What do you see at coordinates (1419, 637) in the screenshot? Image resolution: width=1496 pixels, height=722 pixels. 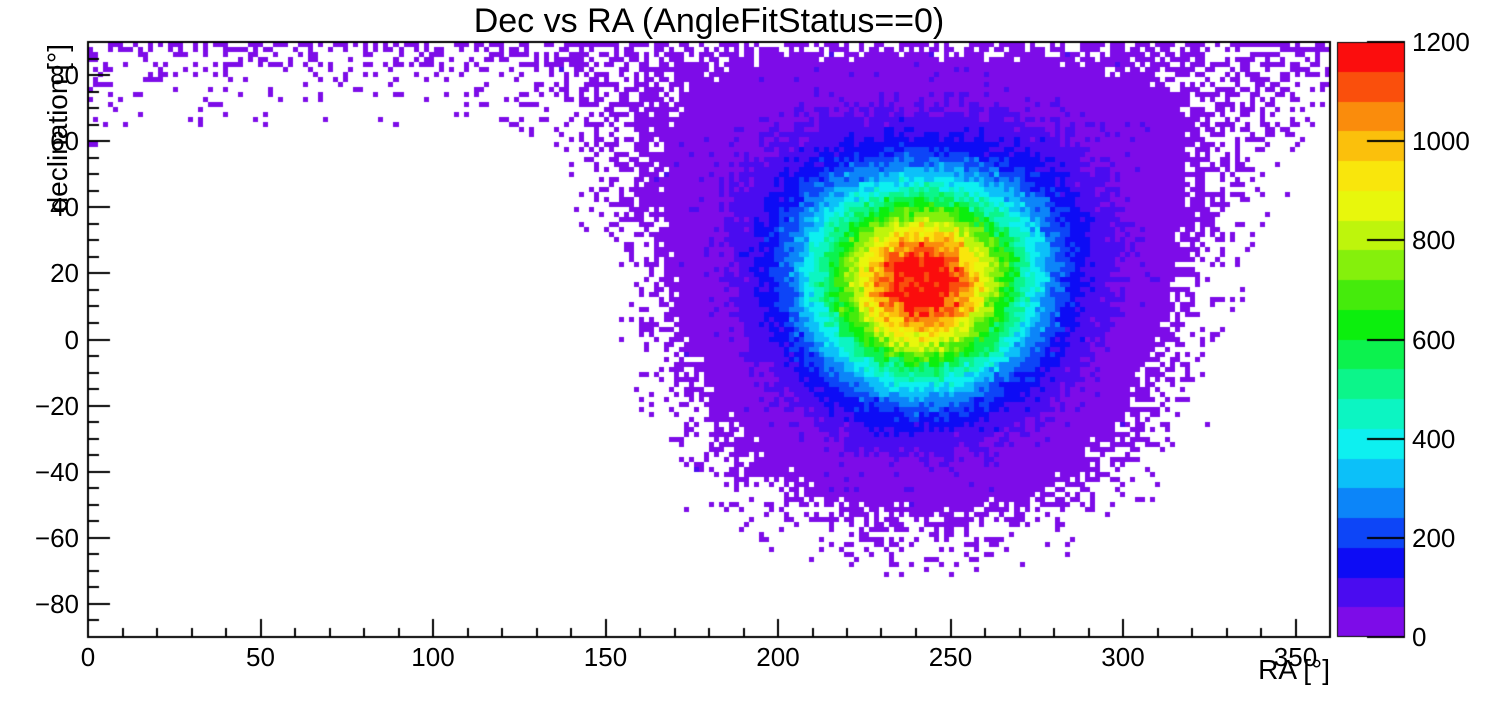 I see `z-tick-label: 0` at bounding box center [1419, 637].